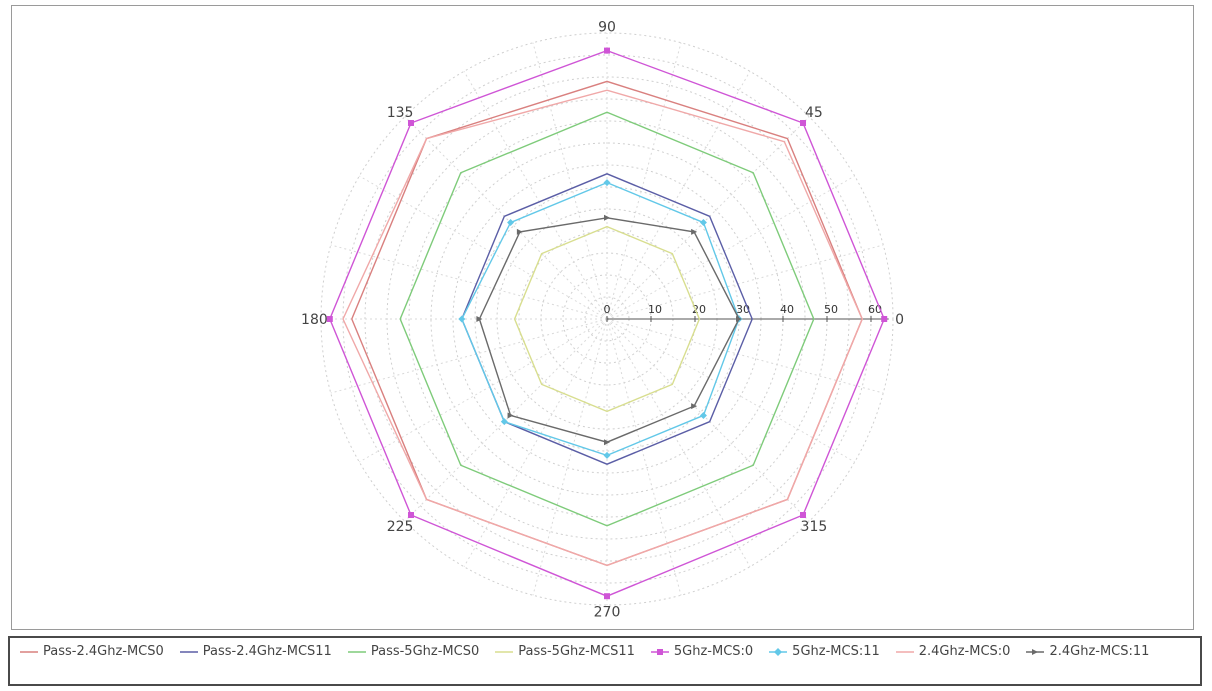 Image resolution: width=1212 pixels, height=691 pixels. I want to click on angle-label: 225, so click(400, 527).